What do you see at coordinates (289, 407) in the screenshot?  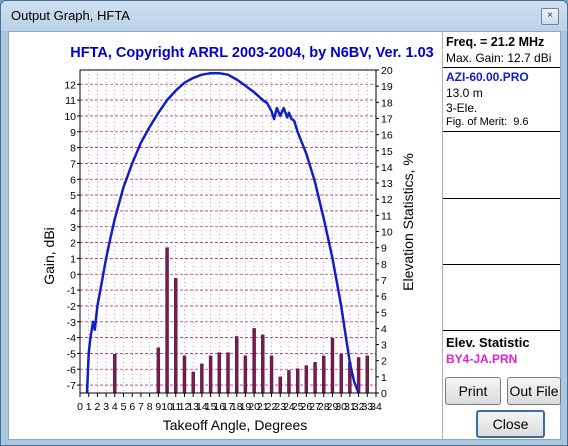 I see `x-tick-label: 24` at bounding box center [289, 407].